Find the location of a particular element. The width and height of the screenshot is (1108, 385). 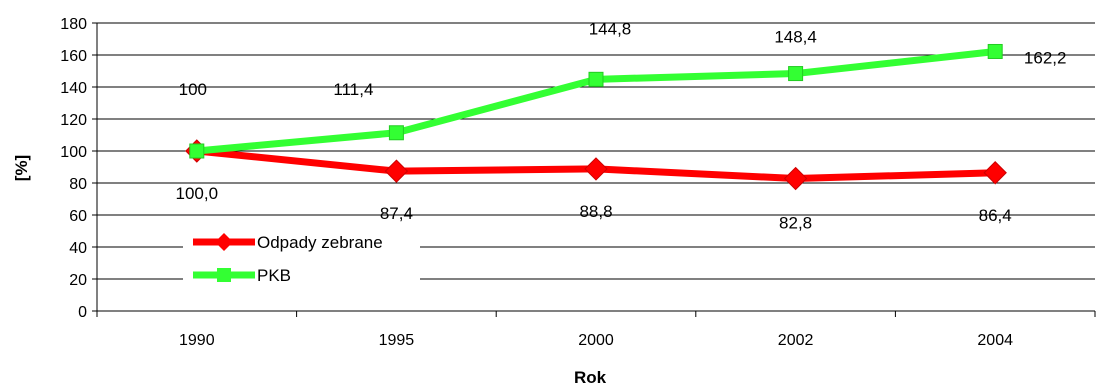

data-label-odpady-1995: 87,4 is located at coordinates (396, 213).